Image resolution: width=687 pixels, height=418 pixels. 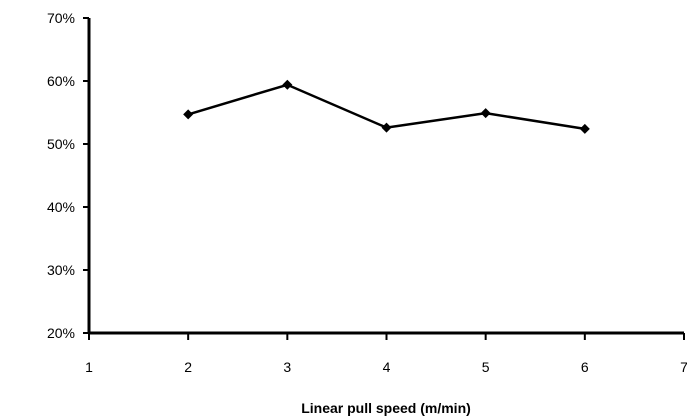 I want to click on x-tick-label: 6, so click(x=585, y=367).